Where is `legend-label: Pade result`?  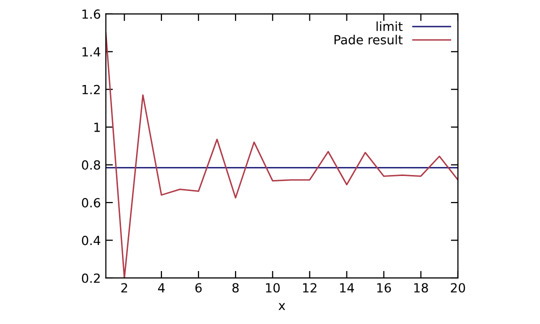 legend-label: Pade result is located at coordinates (368, 39).